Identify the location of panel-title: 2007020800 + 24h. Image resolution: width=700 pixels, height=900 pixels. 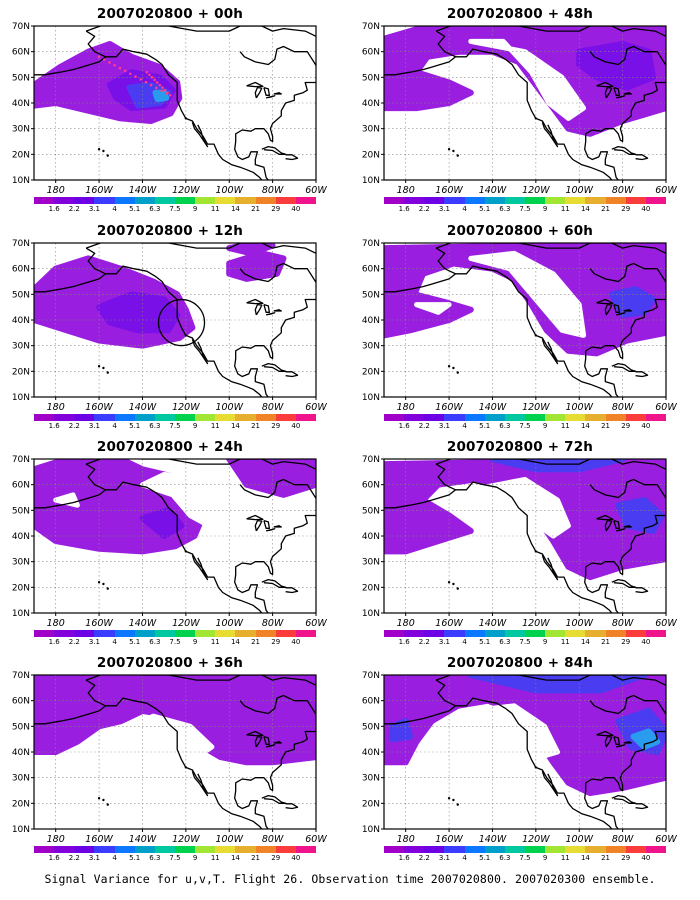
(170, 447).